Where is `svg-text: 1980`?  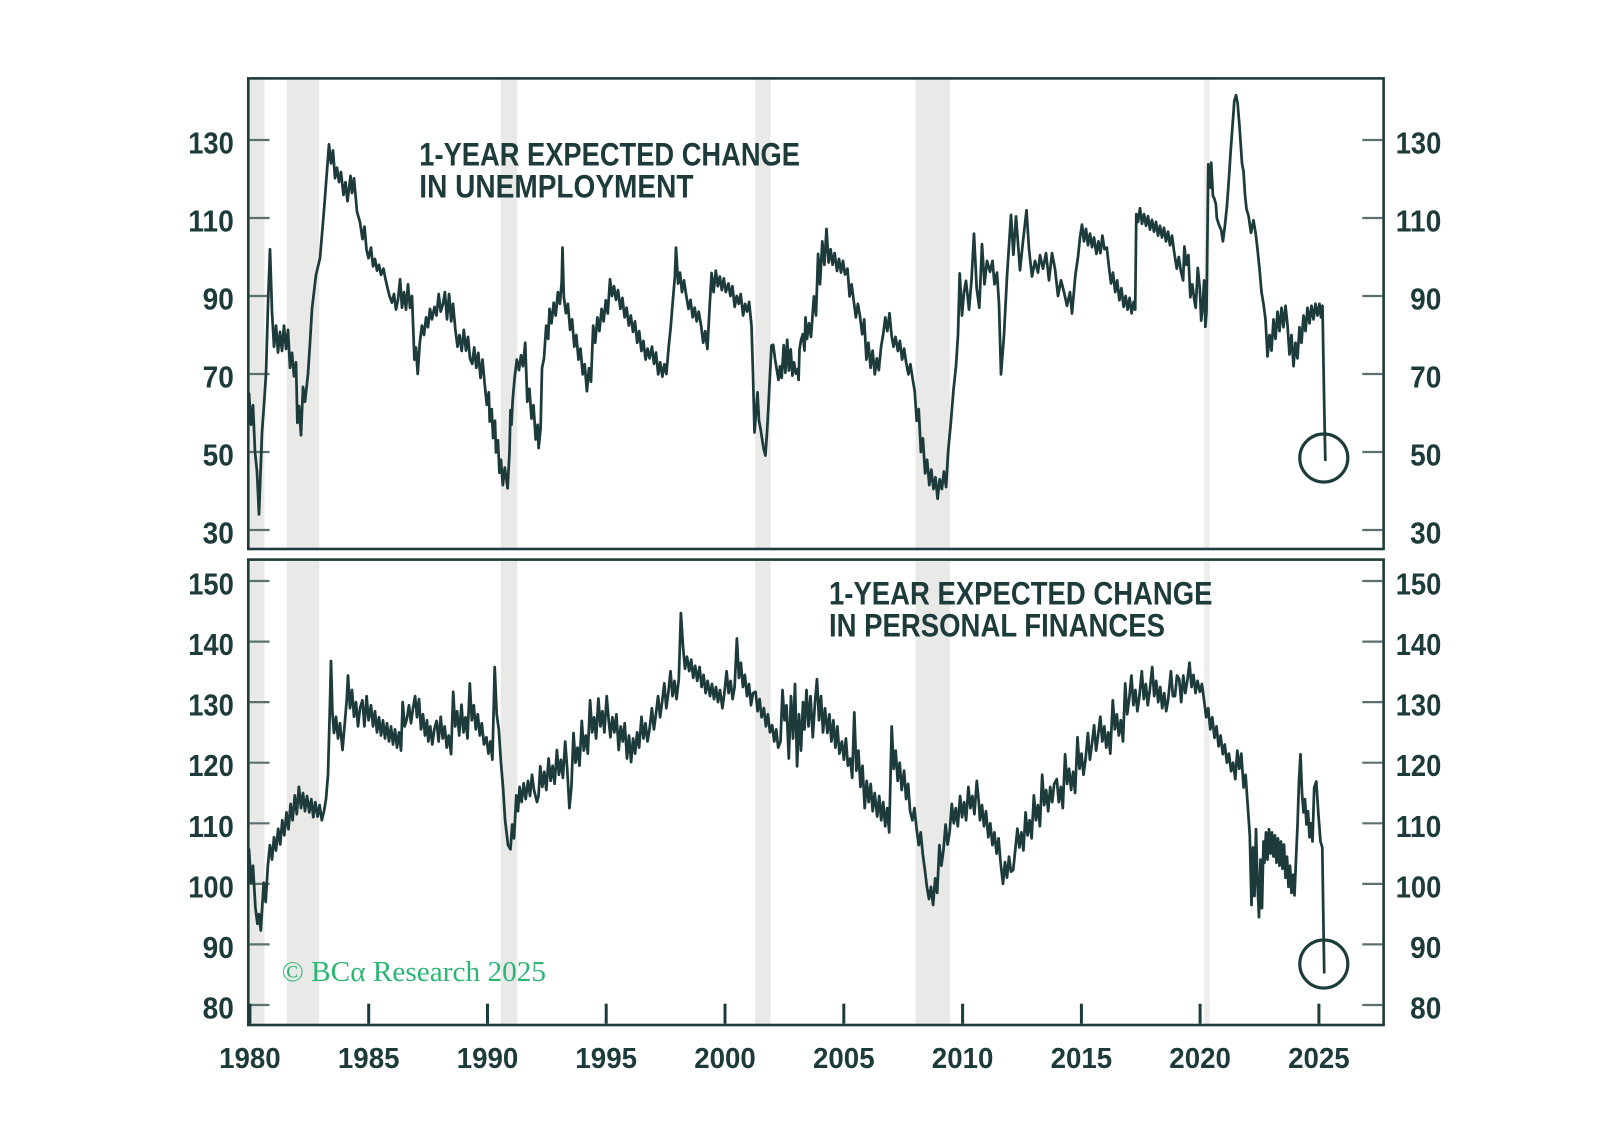 svg-text: 1980 is located at coordinates (250, 1059).